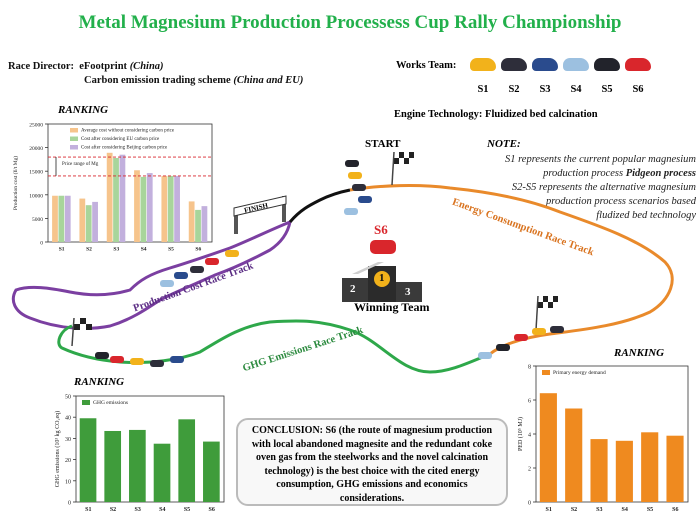  Describe the element at coordinates (529, 368) in the screenshot. I see `y-tick-label: 8` at that location.